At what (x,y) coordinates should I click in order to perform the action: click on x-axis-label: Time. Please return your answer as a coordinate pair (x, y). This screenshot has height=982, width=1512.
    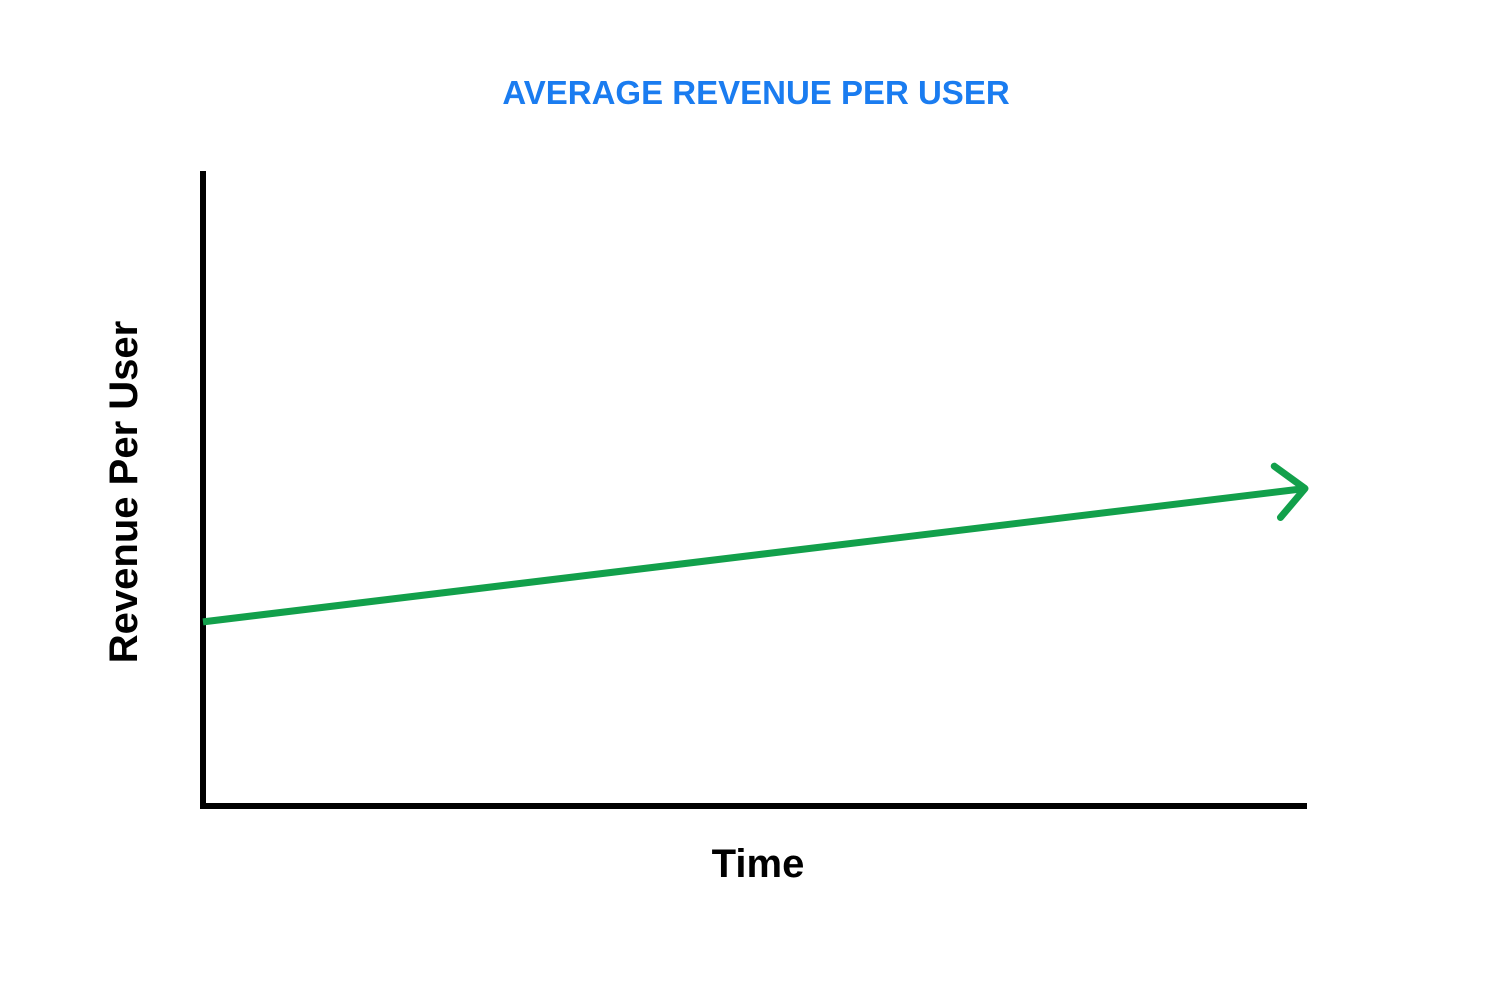
    Looking at the image, I should click on (758, 864).